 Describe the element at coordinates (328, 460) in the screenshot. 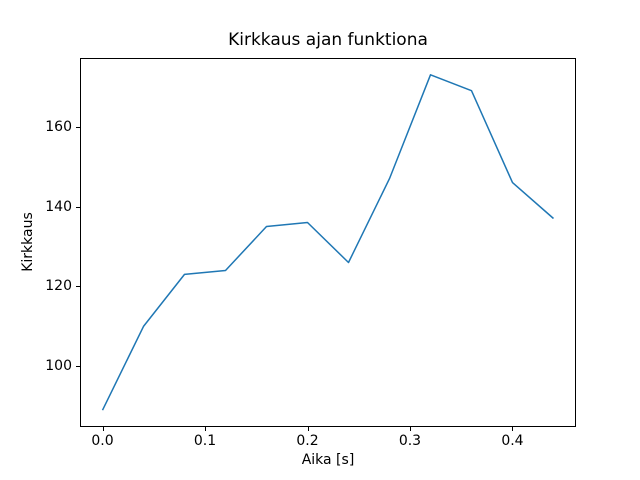

I see `x-axis-label: Aika [s]` at that location.